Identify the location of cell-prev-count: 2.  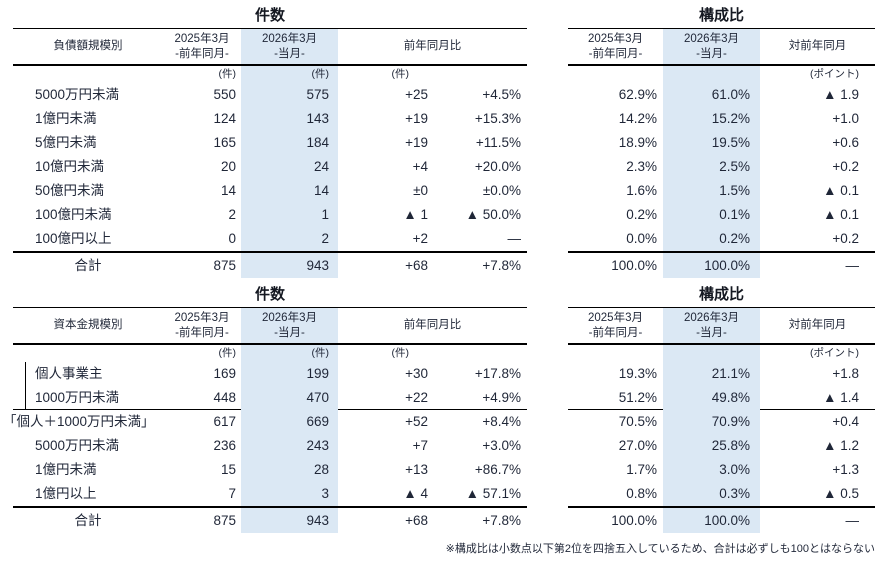
(232, 214).